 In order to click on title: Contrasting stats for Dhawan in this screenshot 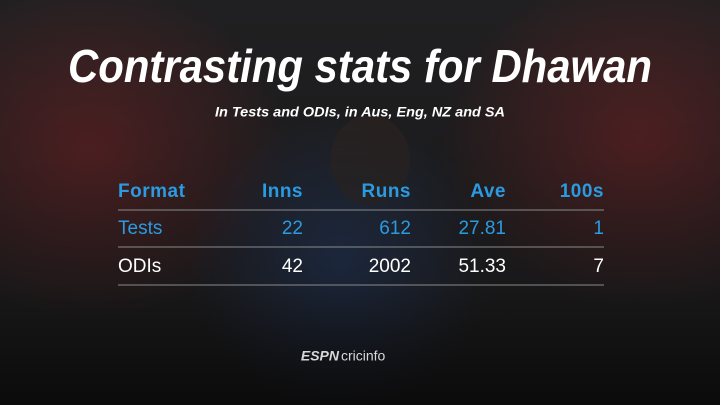, I will do `click(360, 66)`.